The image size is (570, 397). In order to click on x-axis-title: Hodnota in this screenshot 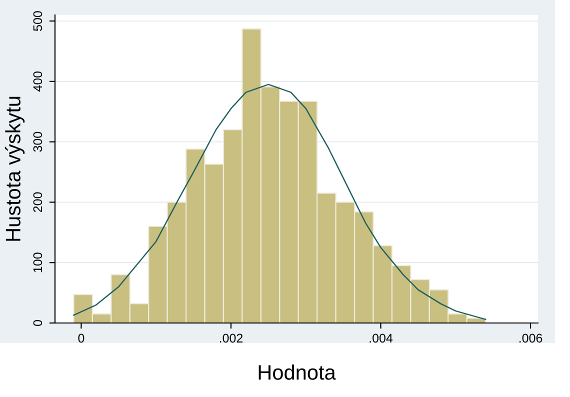, I will do `click(297, 372)`.